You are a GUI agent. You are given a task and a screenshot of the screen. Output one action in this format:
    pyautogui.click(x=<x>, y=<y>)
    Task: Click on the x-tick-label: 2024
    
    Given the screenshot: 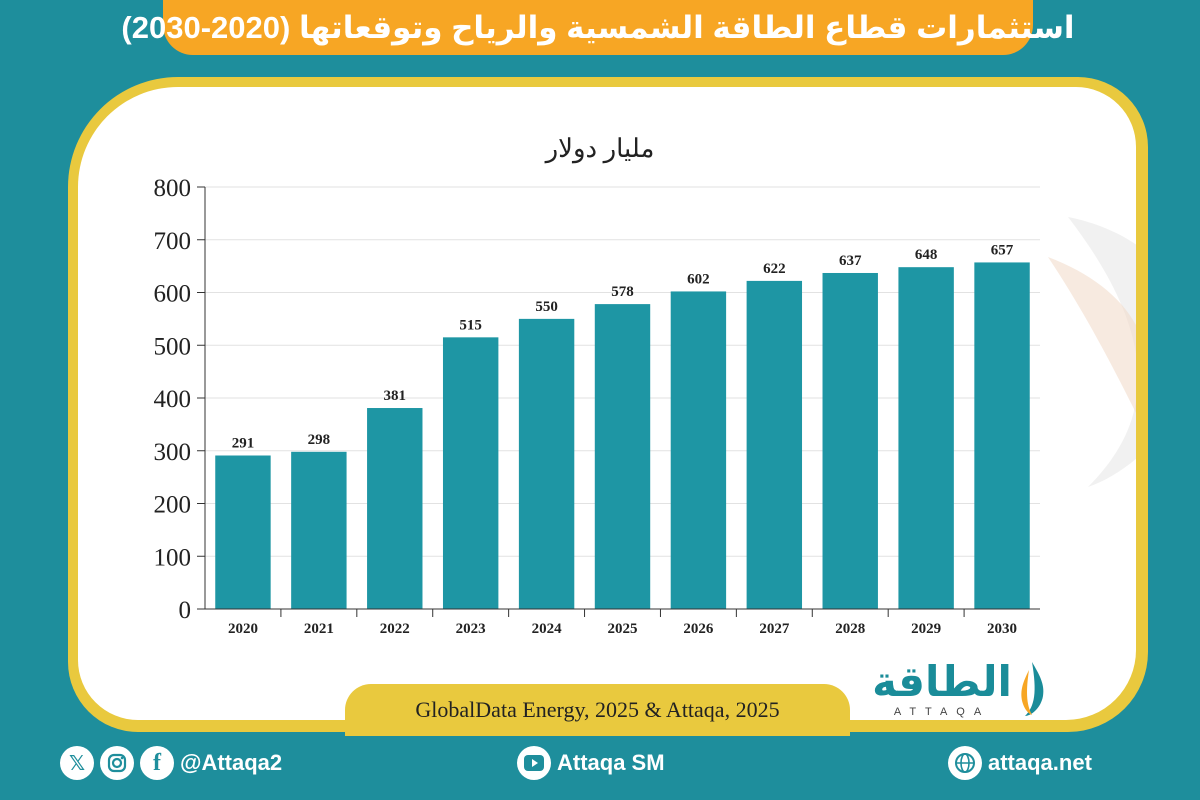 What is the action you would take?
    pyautogui.click(x=547, y=629)
    